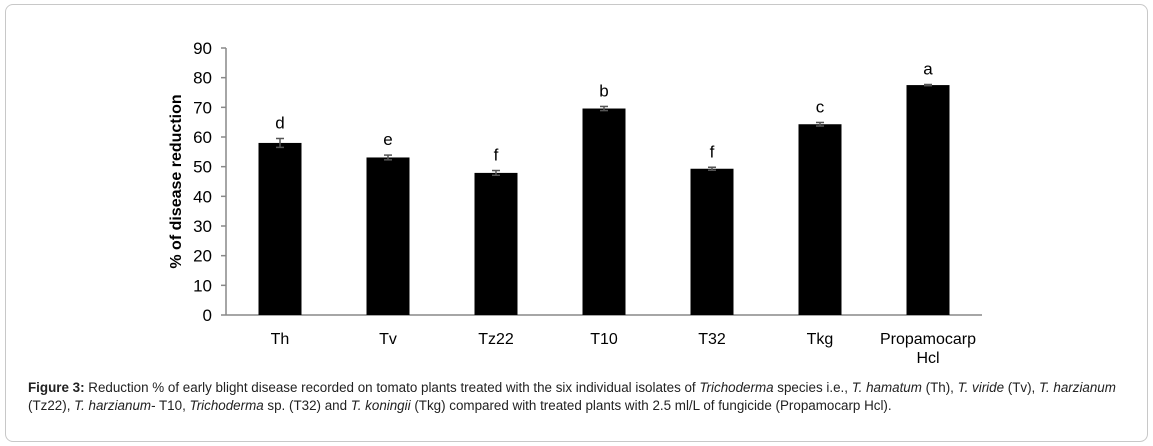 This screenshot has height=446, width=1153. Describe the element at coordinates (202, 285) in the screenshot. I see `y-tick-label: 10` at that location.